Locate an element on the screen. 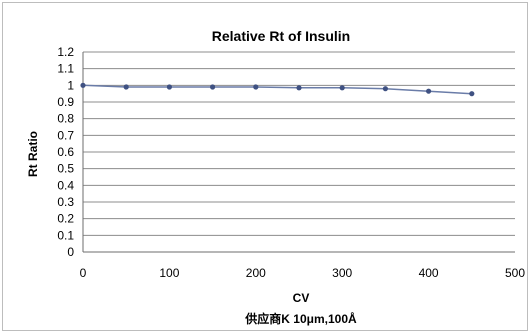 The width and height of the screenshot is (532, 335). x-tick-label: 100 is located at coordinates (169, 273).